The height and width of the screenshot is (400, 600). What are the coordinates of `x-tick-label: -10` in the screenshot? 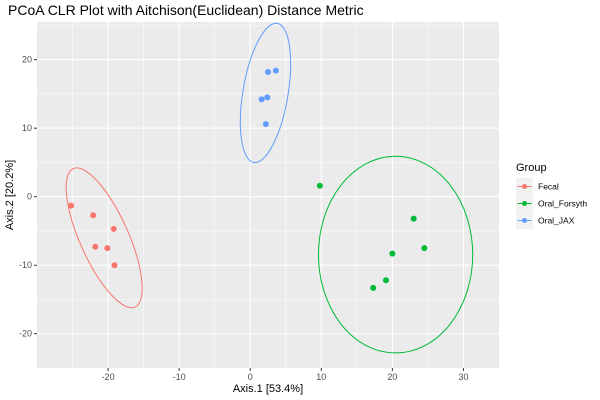 It's located at (179, 377).